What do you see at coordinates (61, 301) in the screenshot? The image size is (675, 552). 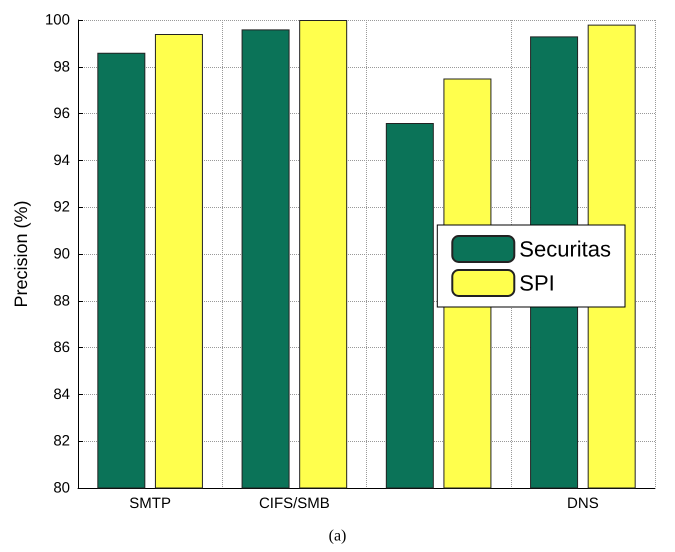 I see `y-tick-label: 88` at bounding box center [61, 301].